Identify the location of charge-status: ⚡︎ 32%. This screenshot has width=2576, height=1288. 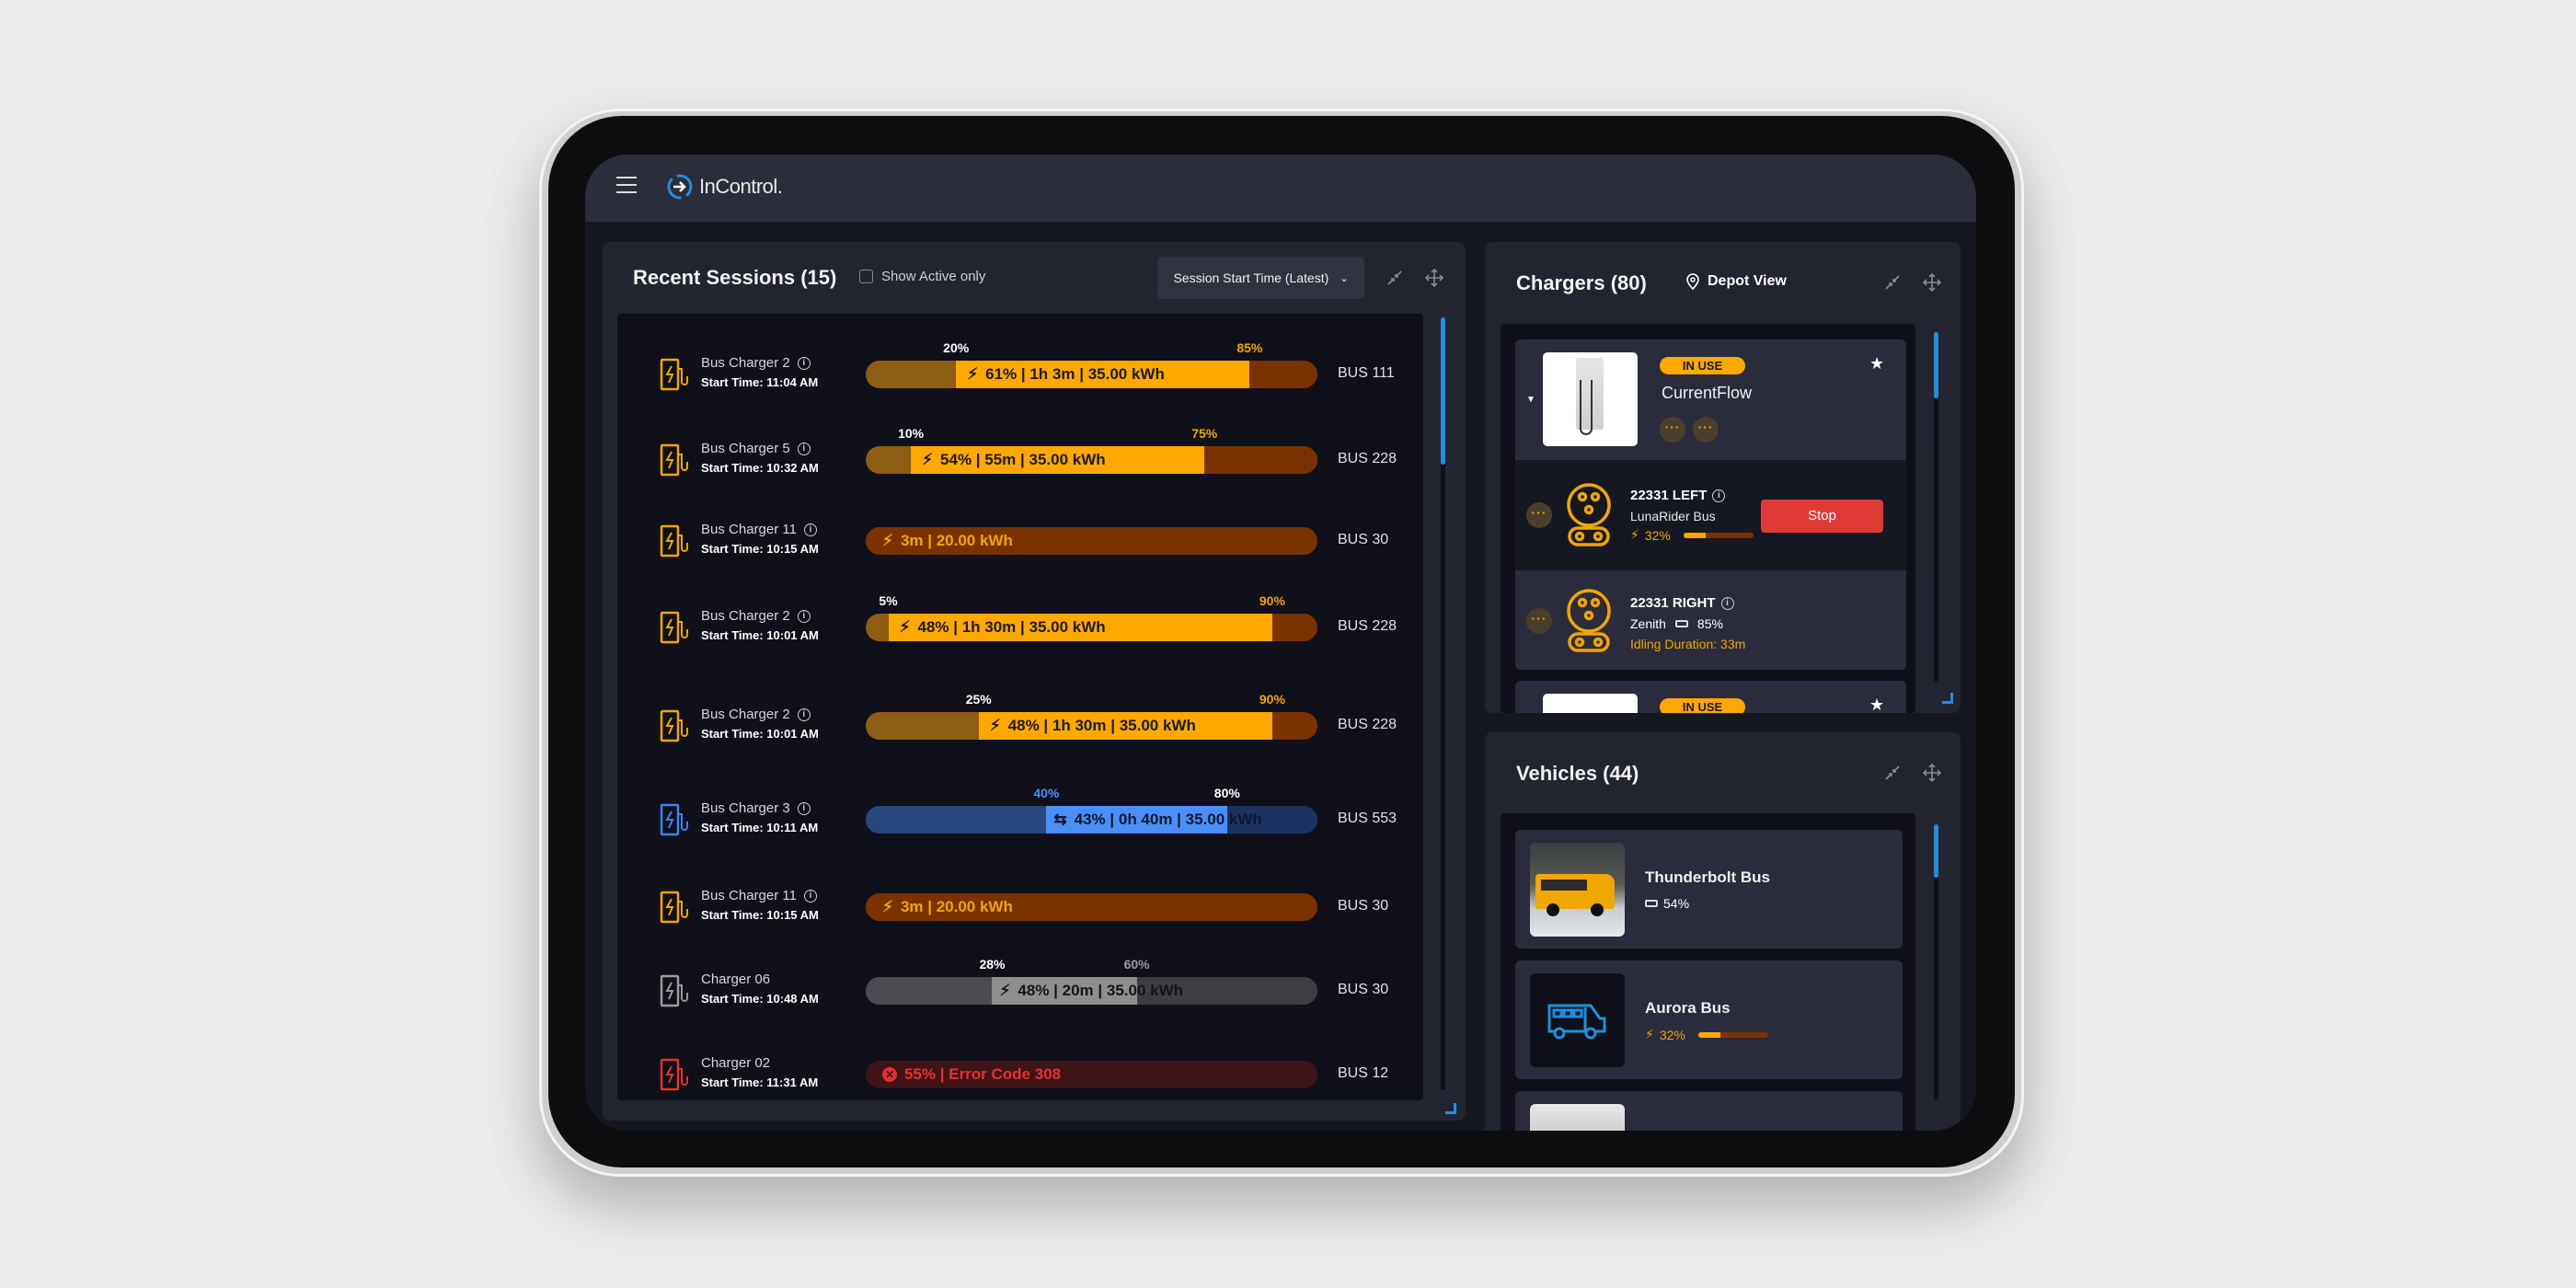
(1706, 1034).